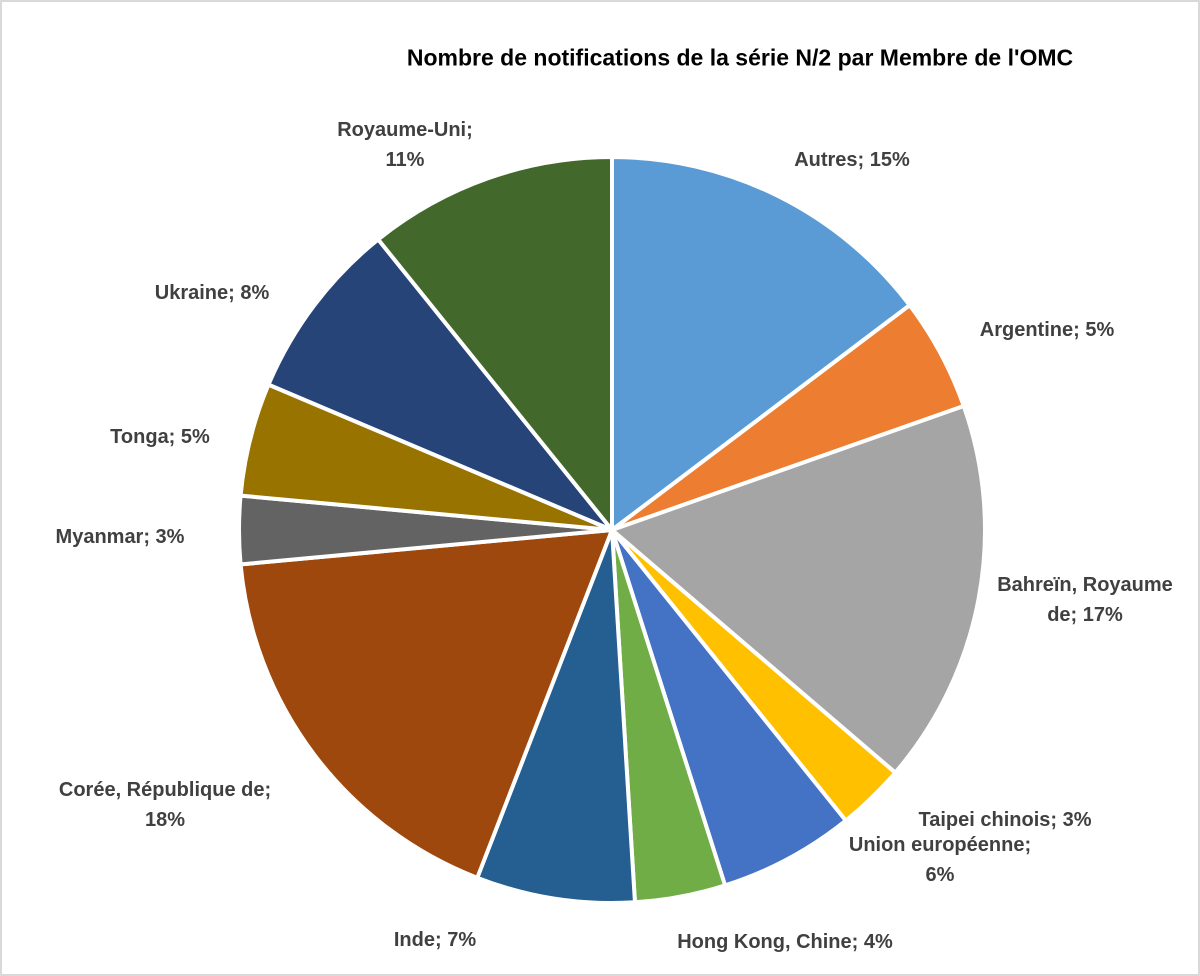 This screenshot has height=976, width=1200. I want to click on data-label: Bahreïn, Royaume de; 17%, so click(1085, 600).